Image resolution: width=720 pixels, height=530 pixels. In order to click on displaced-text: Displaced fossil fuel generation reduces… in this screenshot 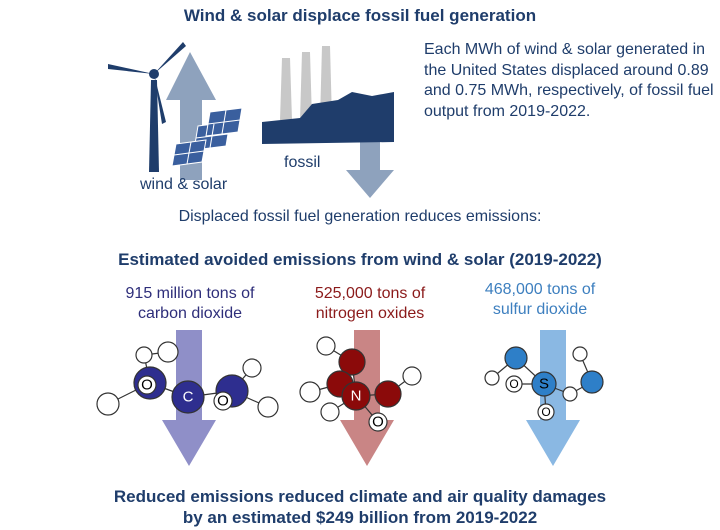, I will do `click(360, 216)`.